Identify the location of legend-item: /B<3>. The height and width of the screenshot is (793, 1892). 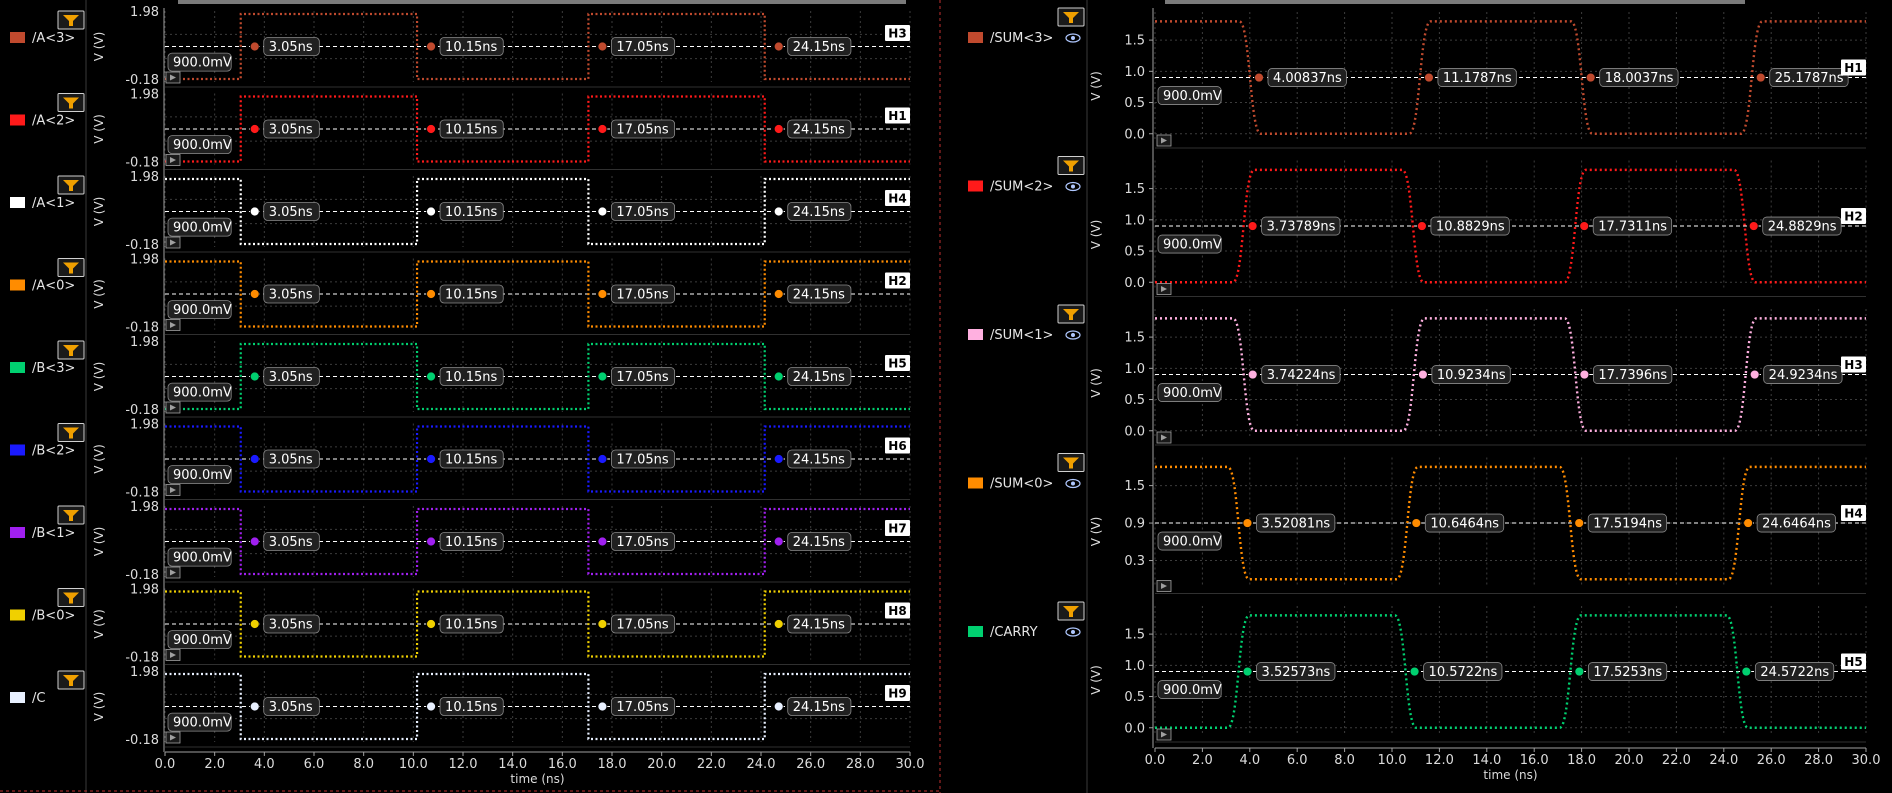
(47, 358).